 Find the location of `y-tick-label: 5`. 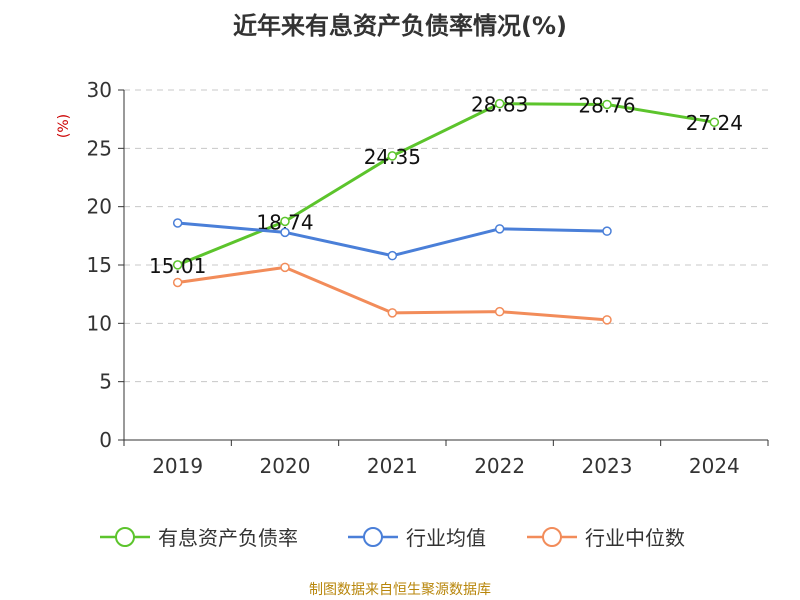

y-tick-label: 5 is located at coordinates (105, 382).